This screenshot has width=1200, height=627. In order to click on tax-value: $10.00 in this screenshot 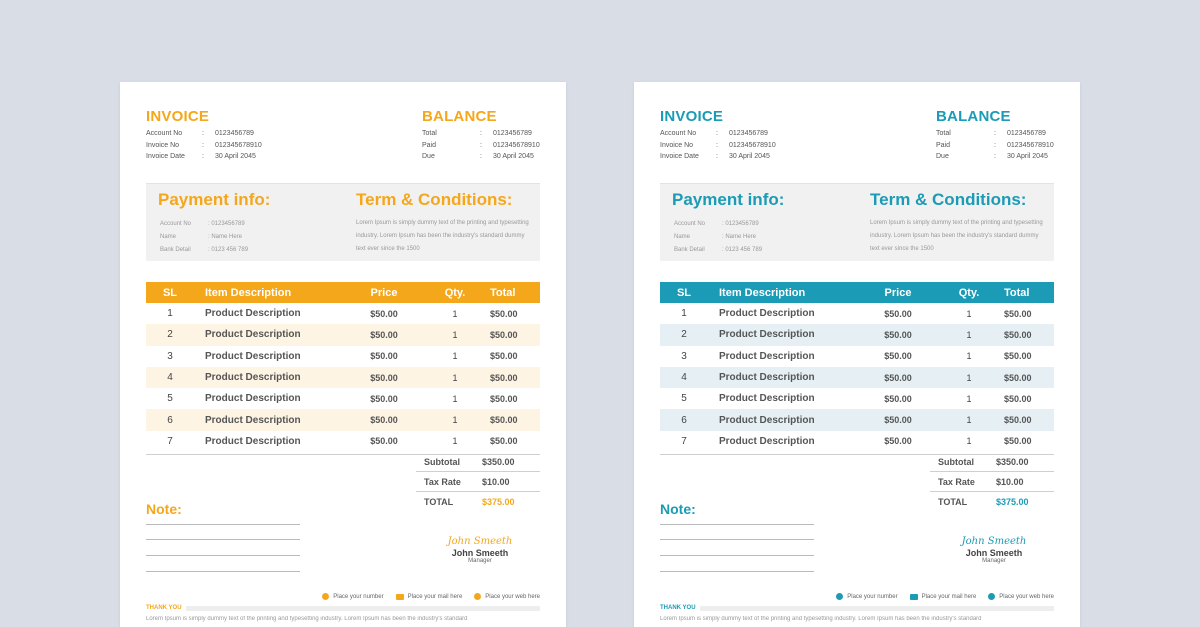, I will do `click(496, 481)`.